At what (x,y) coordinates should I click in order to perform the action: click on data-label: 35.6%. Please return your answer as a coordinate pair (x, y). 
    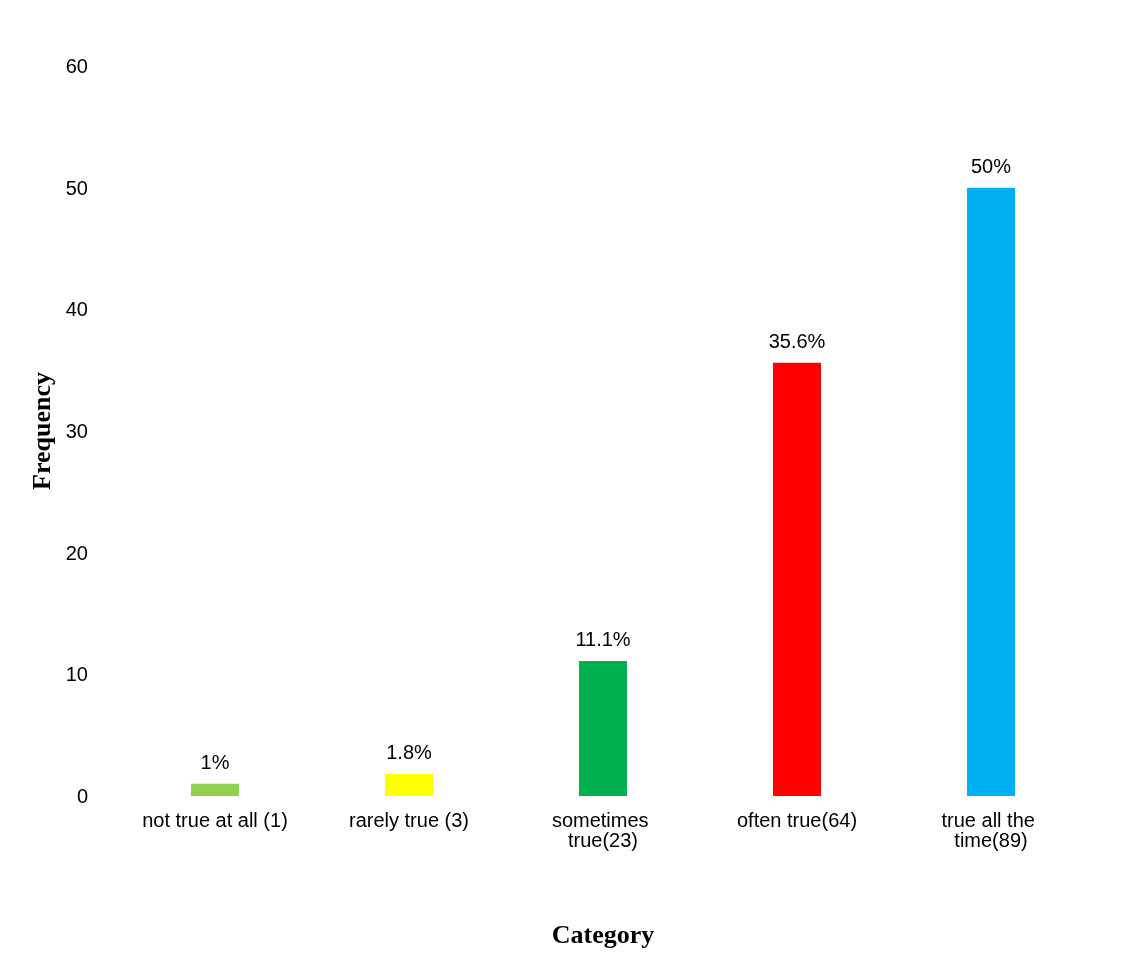
    Looking at the image, I should click on (797, 340).